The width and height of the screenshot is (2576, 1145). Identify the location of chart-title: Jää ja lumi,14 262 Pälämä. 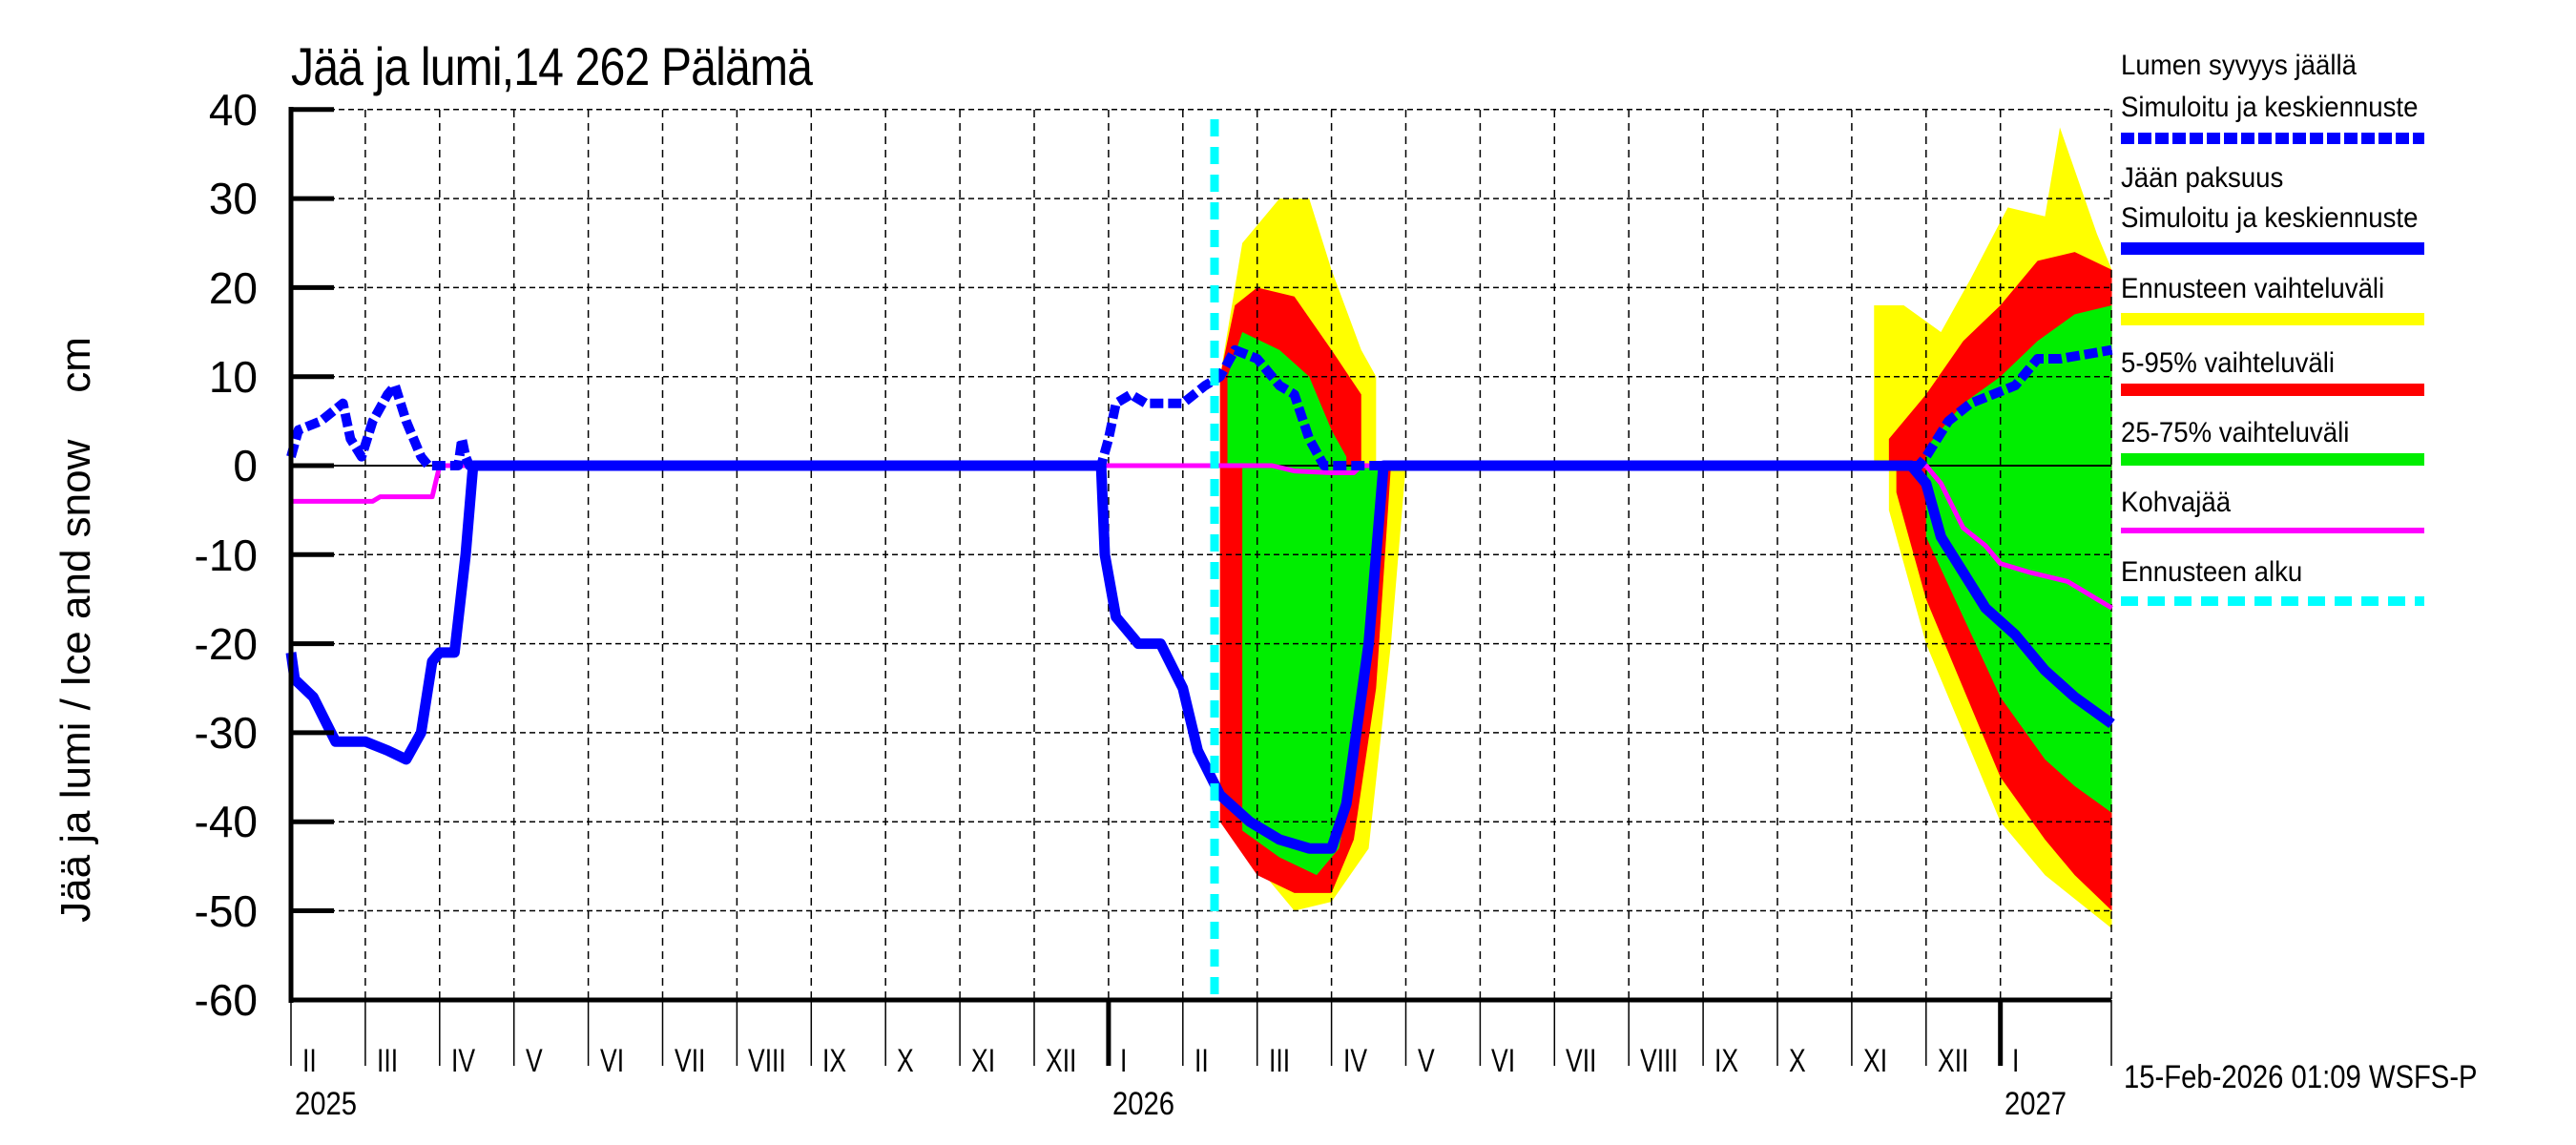
(552, 66).